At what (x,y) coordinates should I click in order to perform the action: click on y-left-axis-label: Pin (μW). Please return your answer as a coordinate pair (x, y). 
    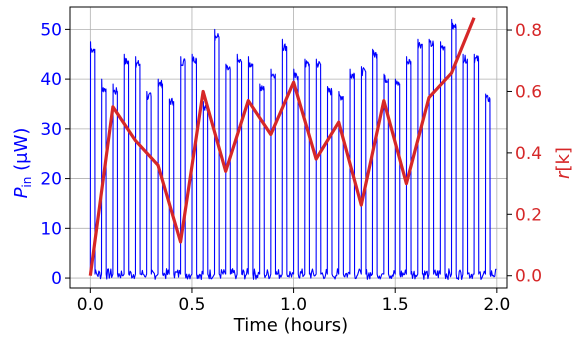
    Looking at the image, I should click on (22, 163).